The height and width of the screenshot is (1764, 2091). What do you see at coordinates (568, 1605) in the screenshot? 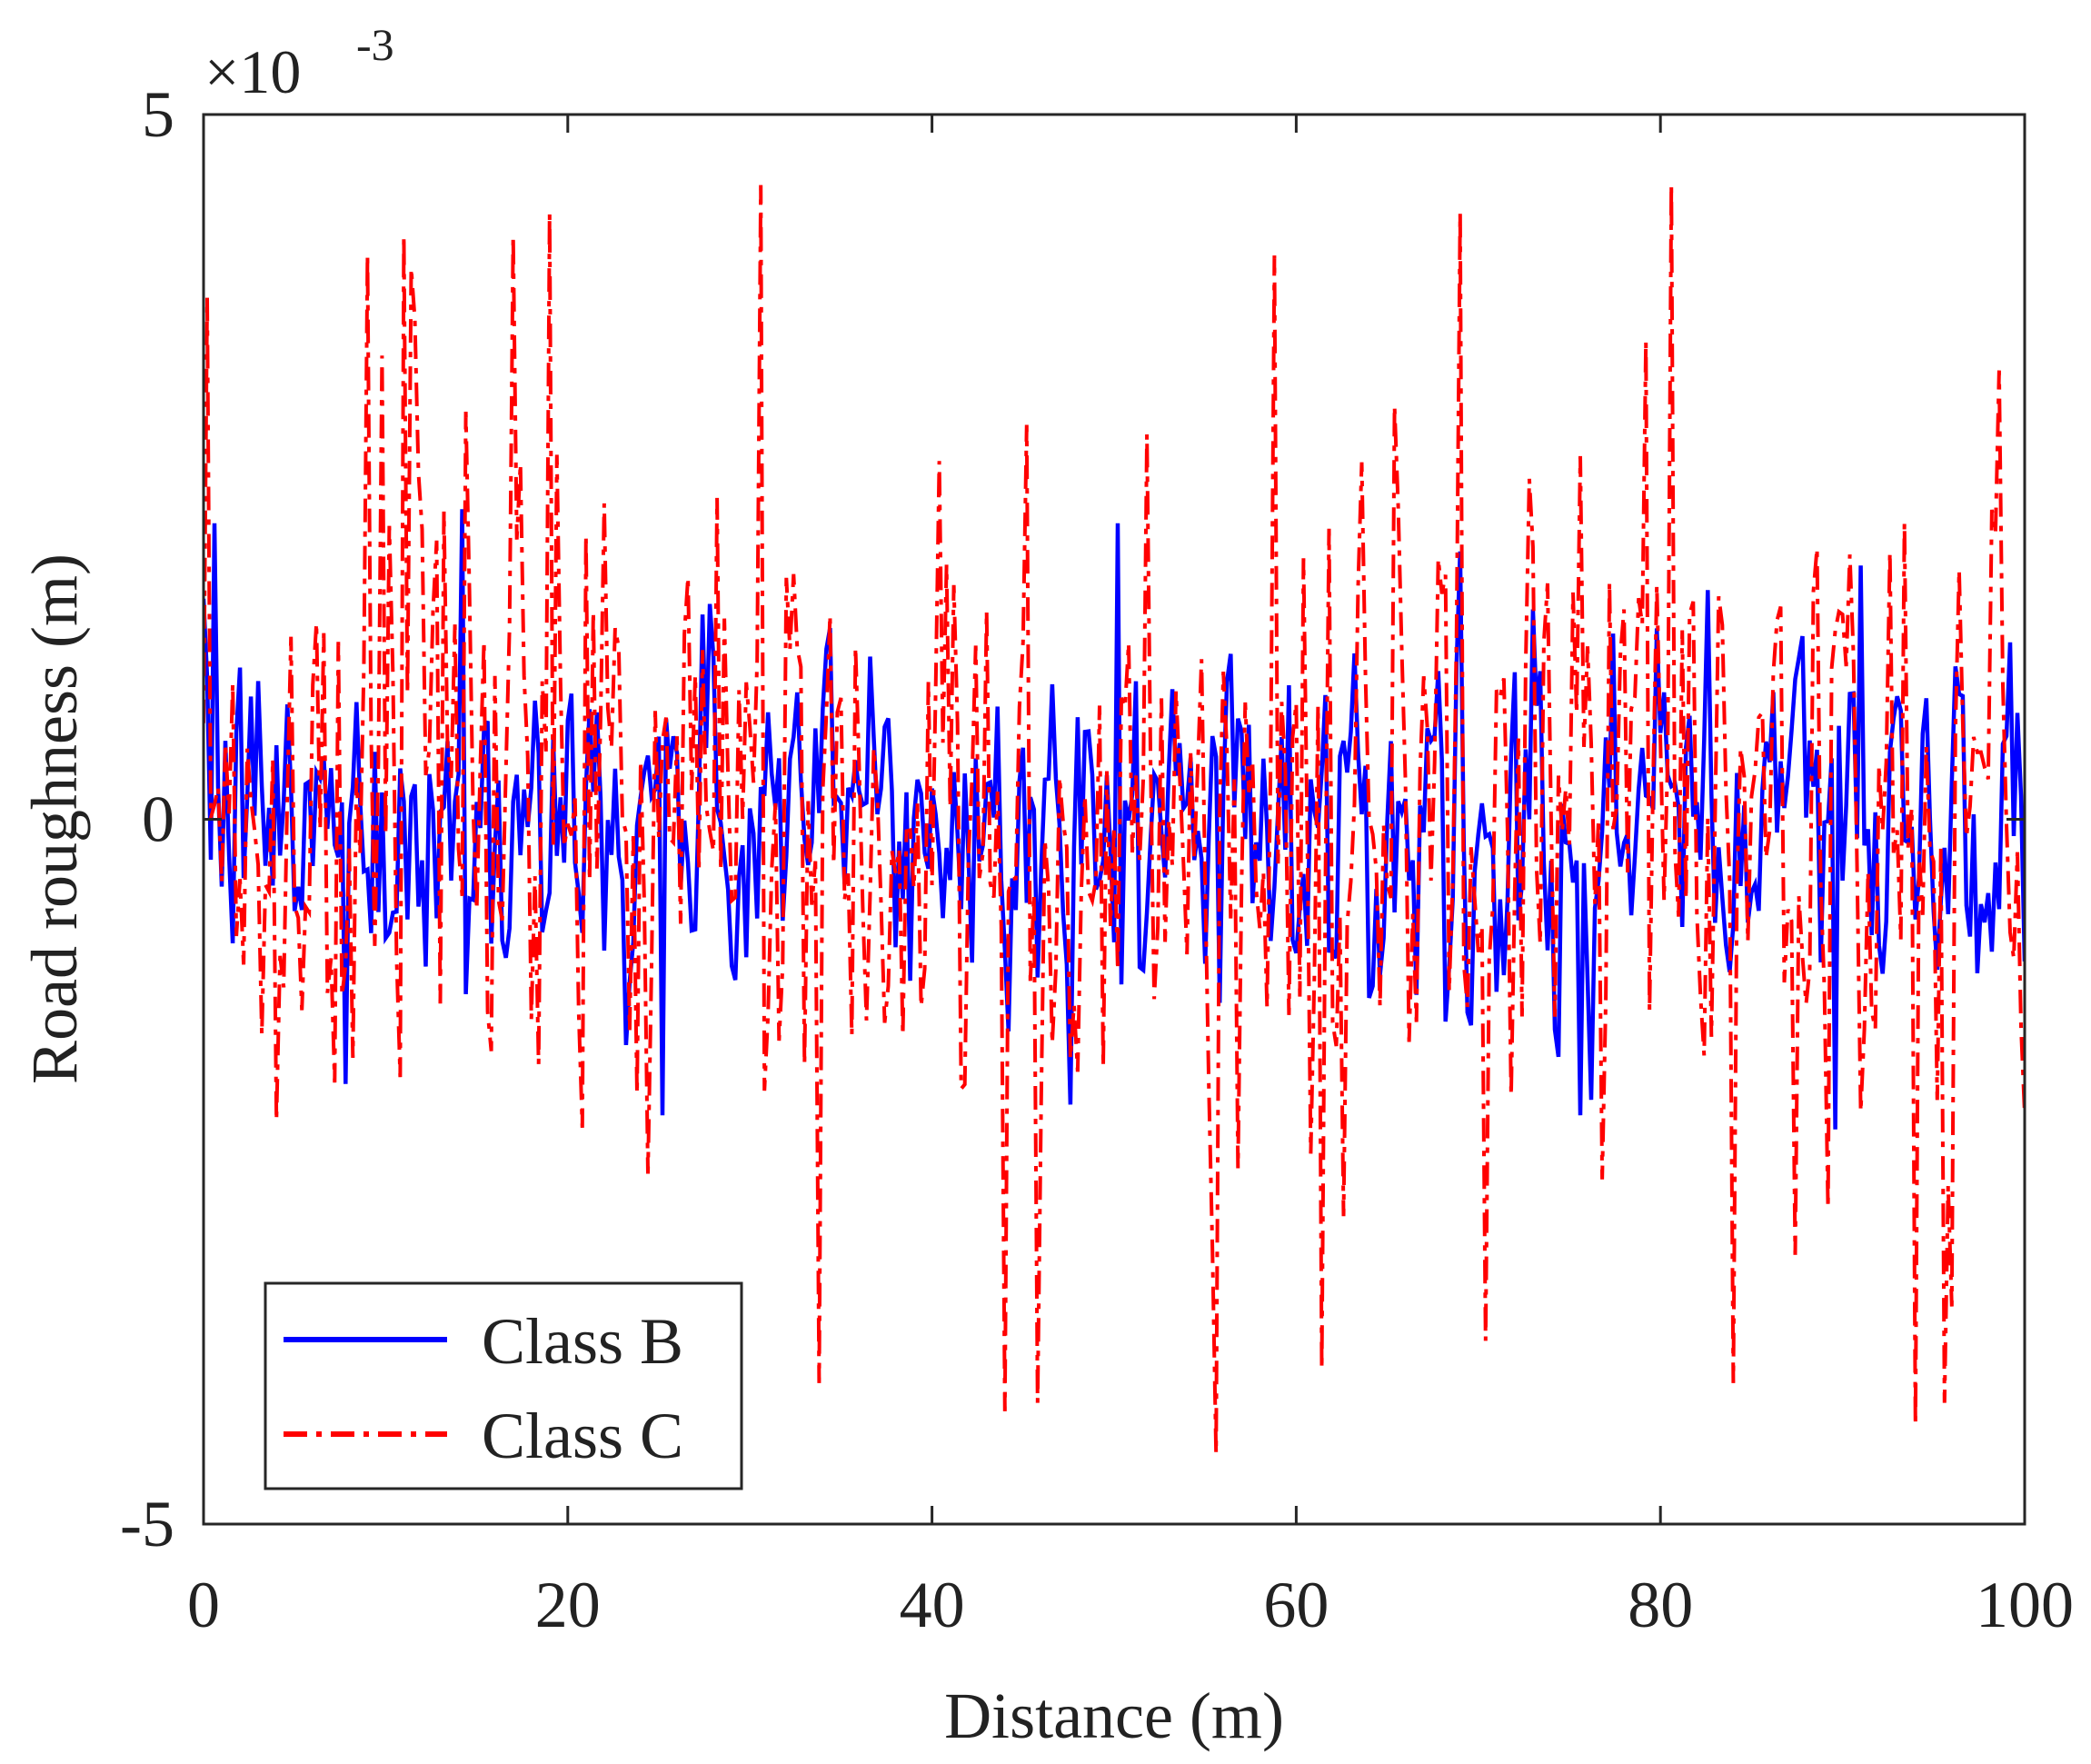
I see `x-tick-label: 20` at bounding box center [568, 1605].